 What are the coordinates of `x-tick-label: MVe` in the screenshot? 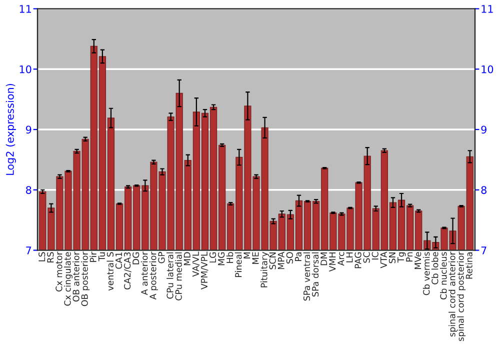 It's located at (418, 261).